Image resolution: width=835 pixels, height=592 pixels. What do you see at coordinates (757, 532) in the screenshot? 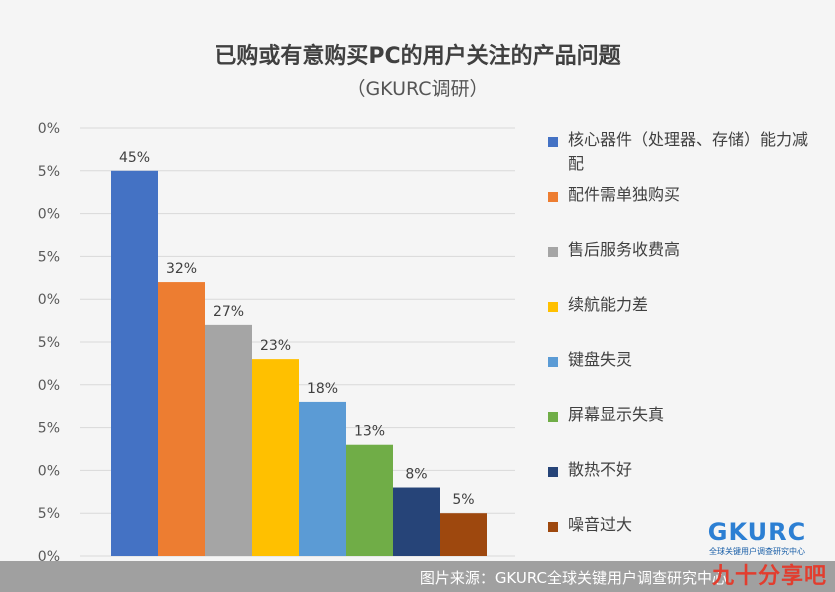
I see `logo-wordmark: GKURC` at bounding box center [757, 532].